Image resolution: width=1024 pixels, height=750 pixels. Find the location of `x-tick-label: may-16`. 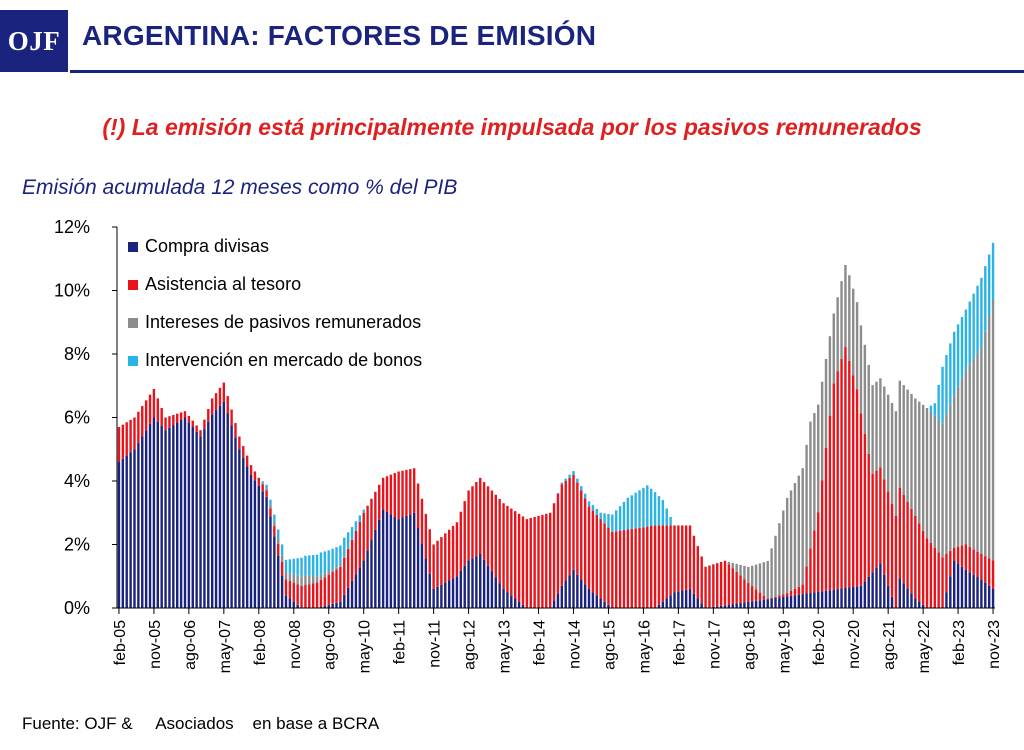

x-tick-label: may-16 is located at coordinates (644, 646).